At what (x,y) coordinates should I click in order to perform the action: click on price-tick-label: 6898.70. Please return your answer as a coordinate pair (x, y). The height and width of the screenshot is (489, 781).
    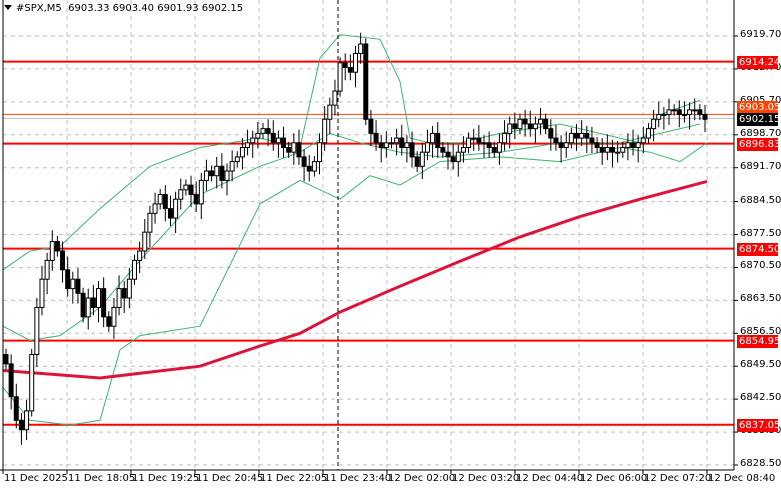
    Looking at the image, I should click on (760, 133).